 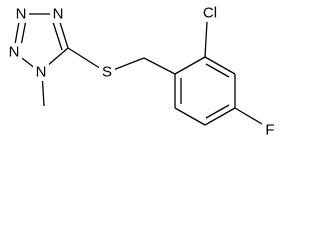 What do you see at coordinates (107, 72) in the screenshot?
I see `atom-label: S` at bounding box center [107, 72].